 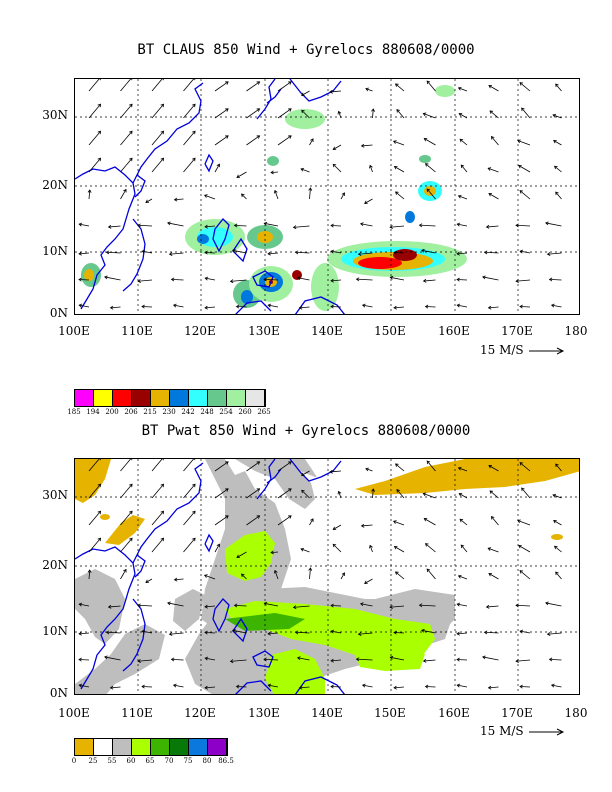 I want to click on panel1-wind-scale: 15 M/S, so click(x=523, y=350).